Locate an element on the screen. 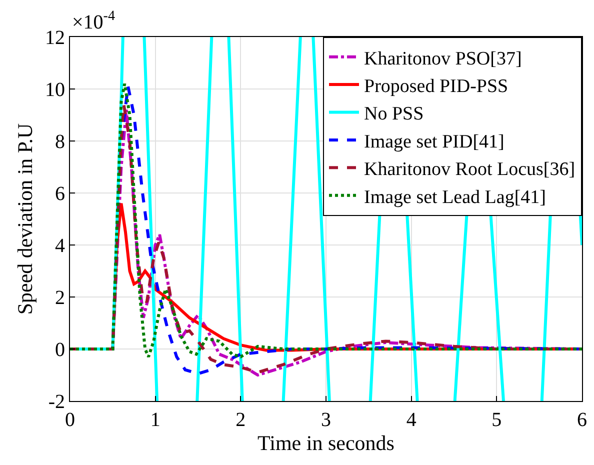  legend-label: Proposed PID-PSS is located at coordinates (436, 86).